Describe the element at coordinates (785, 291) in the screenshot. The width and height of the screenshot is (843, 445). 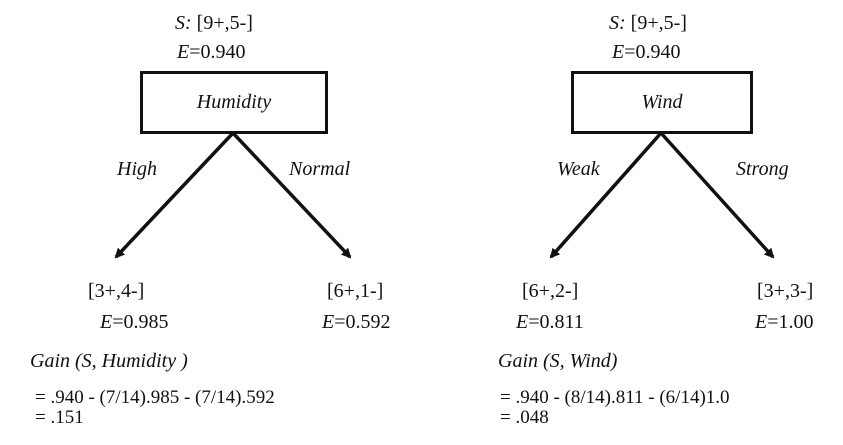
I see `strong-leaf-set: [3+,3-]` at that location.